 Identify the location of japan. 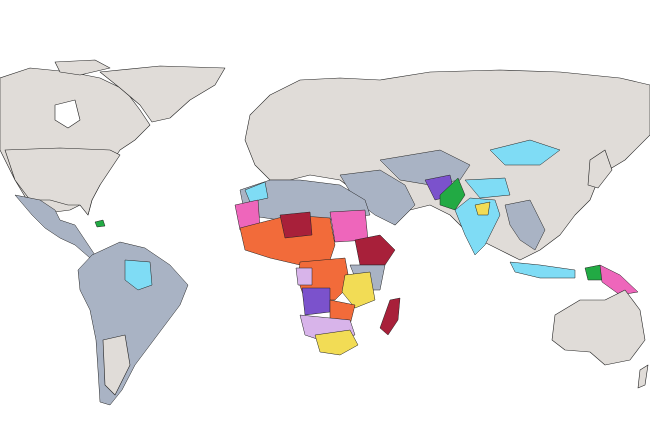
(600, 169).